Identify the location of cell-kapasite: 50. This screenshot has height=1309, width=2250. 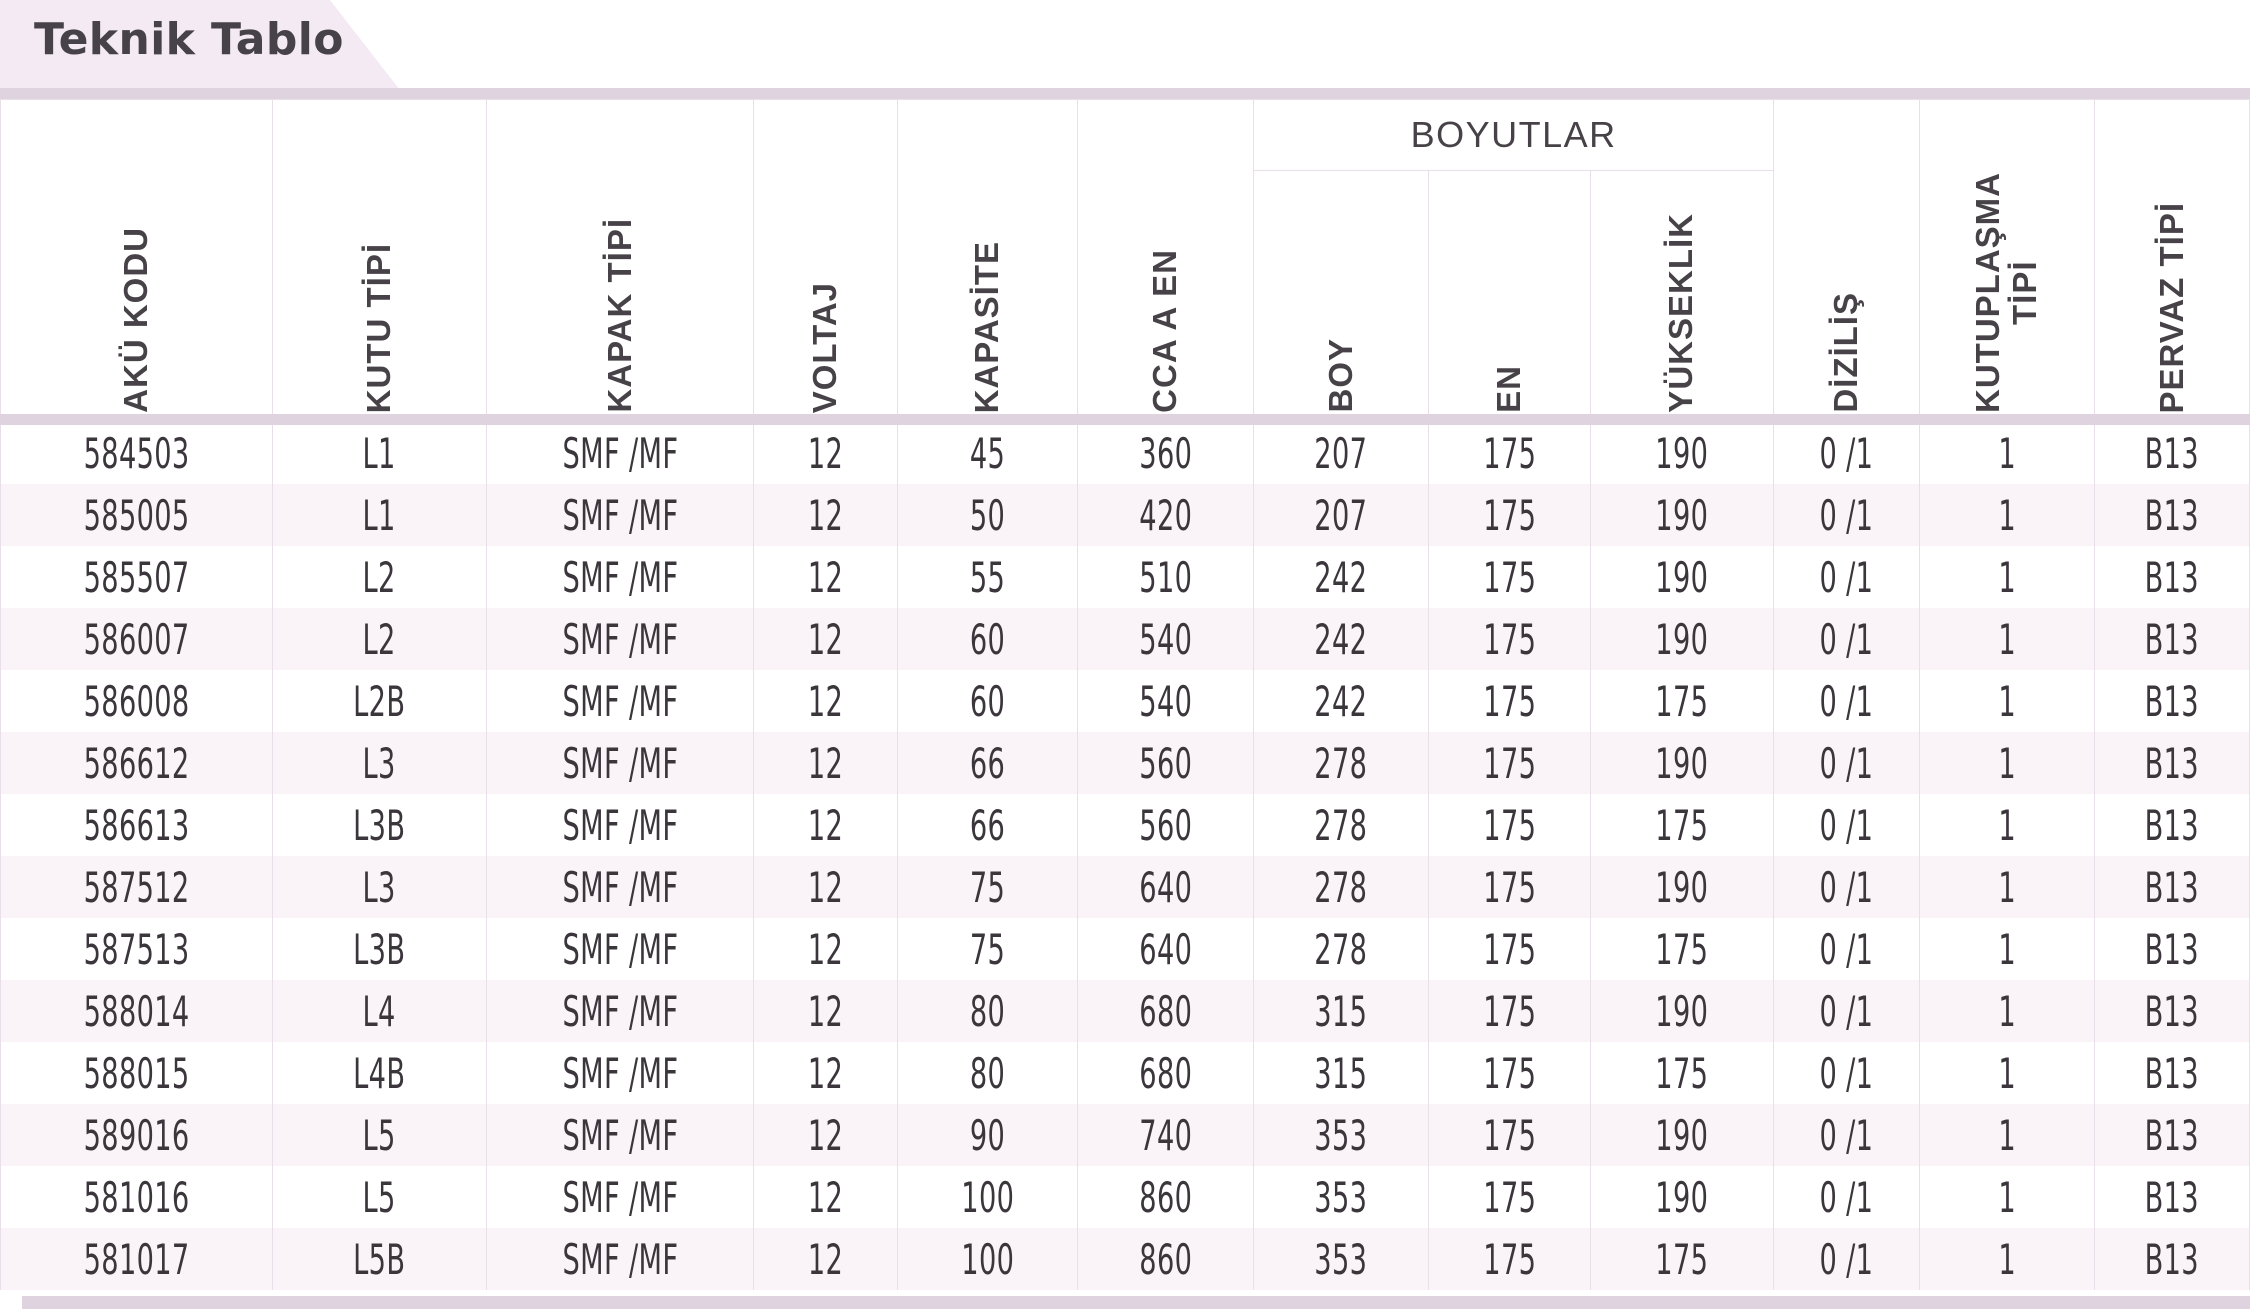
(988, 515).